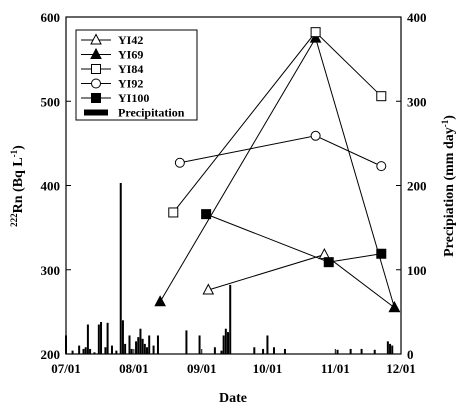 This screenshot has width=474, height=408. What do you see at coordinates (66, 368) in the screenshot?
I see `x-tick-label: 07/01` at bounding box center [66, 368].